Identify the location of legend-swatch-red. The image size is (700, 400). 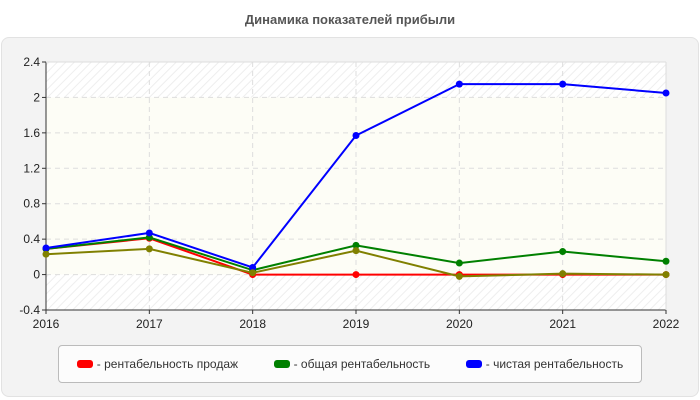
(84, 364).